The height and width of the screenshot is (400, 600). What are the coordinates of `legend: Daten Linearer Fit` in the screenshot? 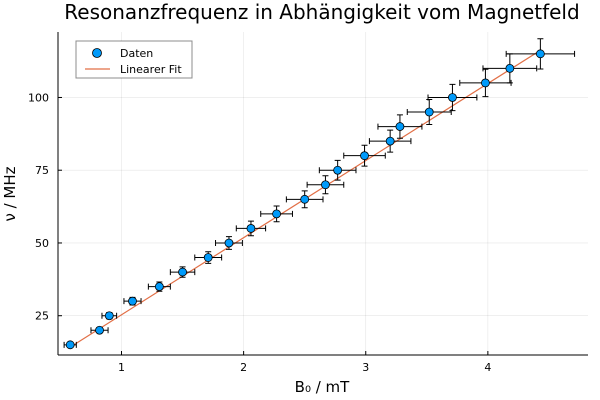 It's located at (134, 59).